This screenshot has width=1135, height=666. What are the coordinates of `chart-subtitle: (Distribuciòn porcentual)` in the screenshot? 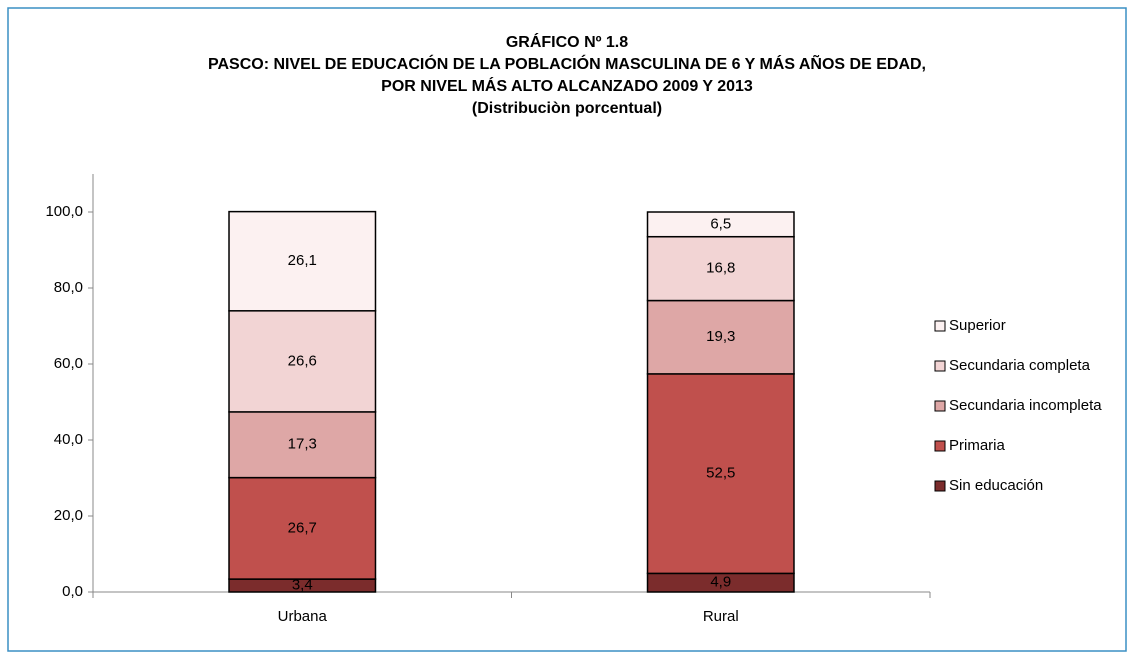 It's located at (567, 108).